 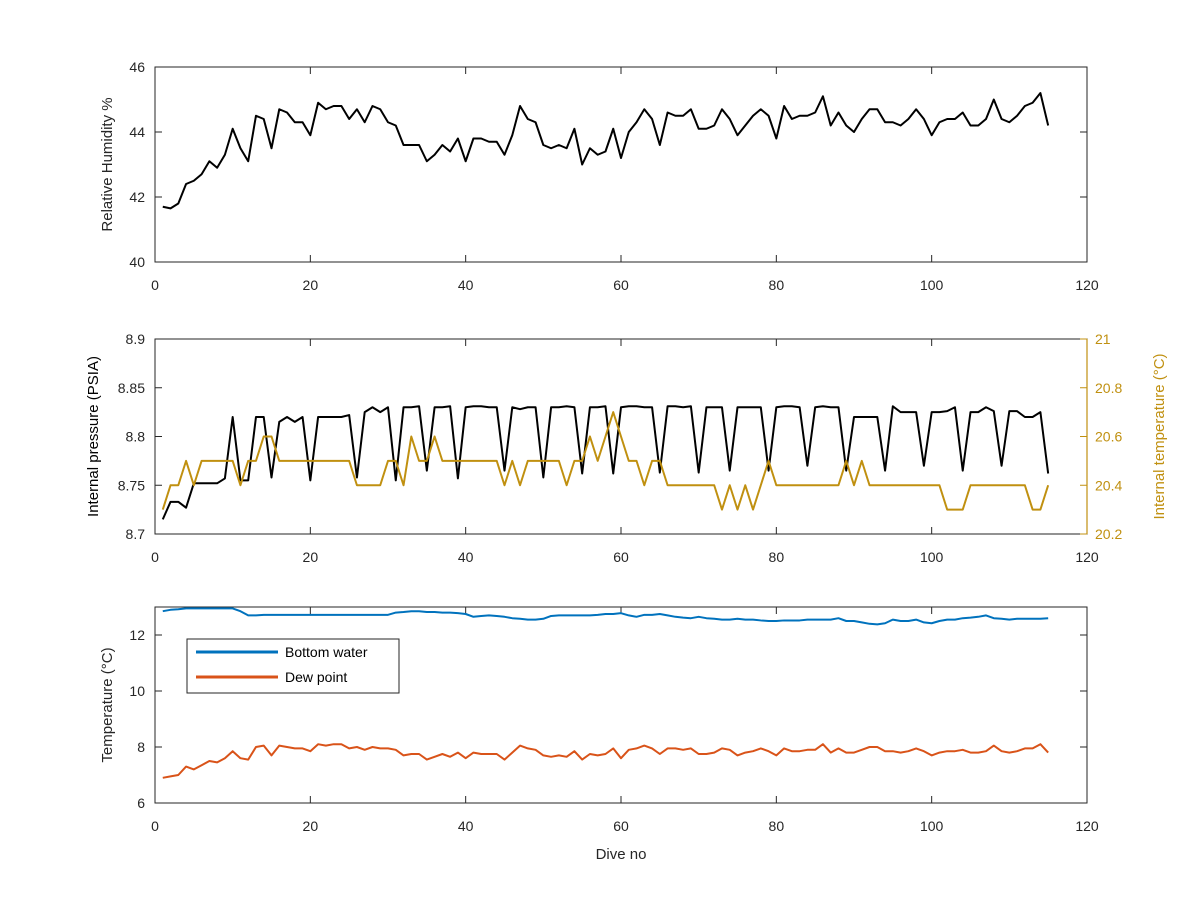 What do you see at coordinates (137, 691) in the screenshot?
I see `temperature-y-tick-label: 10` at bounding box center [137, 691].